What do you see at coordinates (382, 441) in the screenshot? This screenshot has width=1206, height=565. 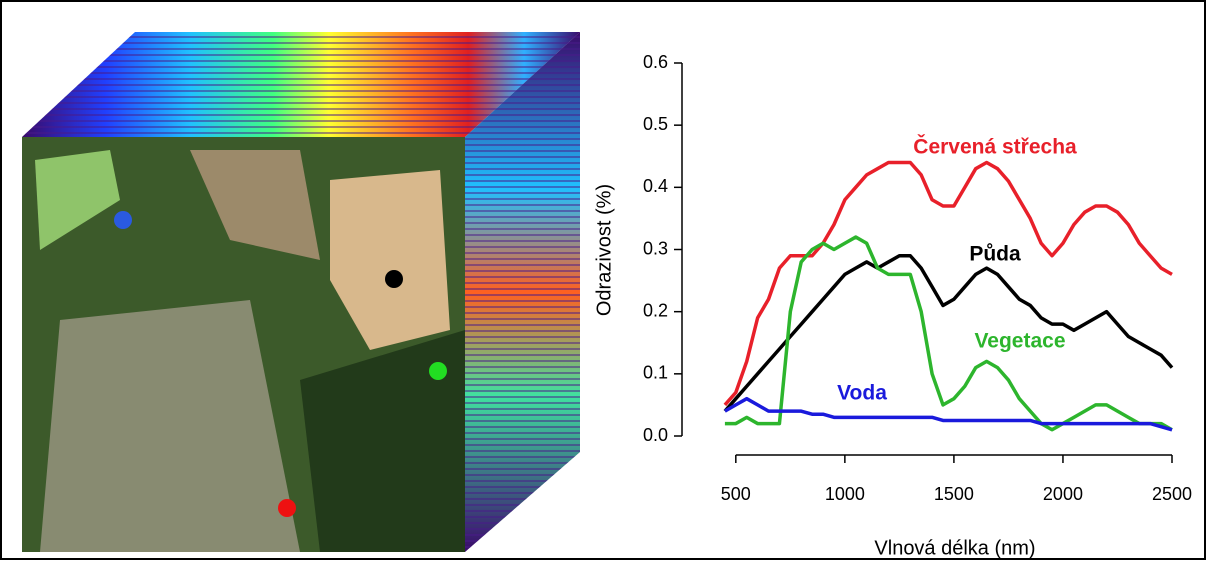 I see `forest` at bounding box center [382, 441].